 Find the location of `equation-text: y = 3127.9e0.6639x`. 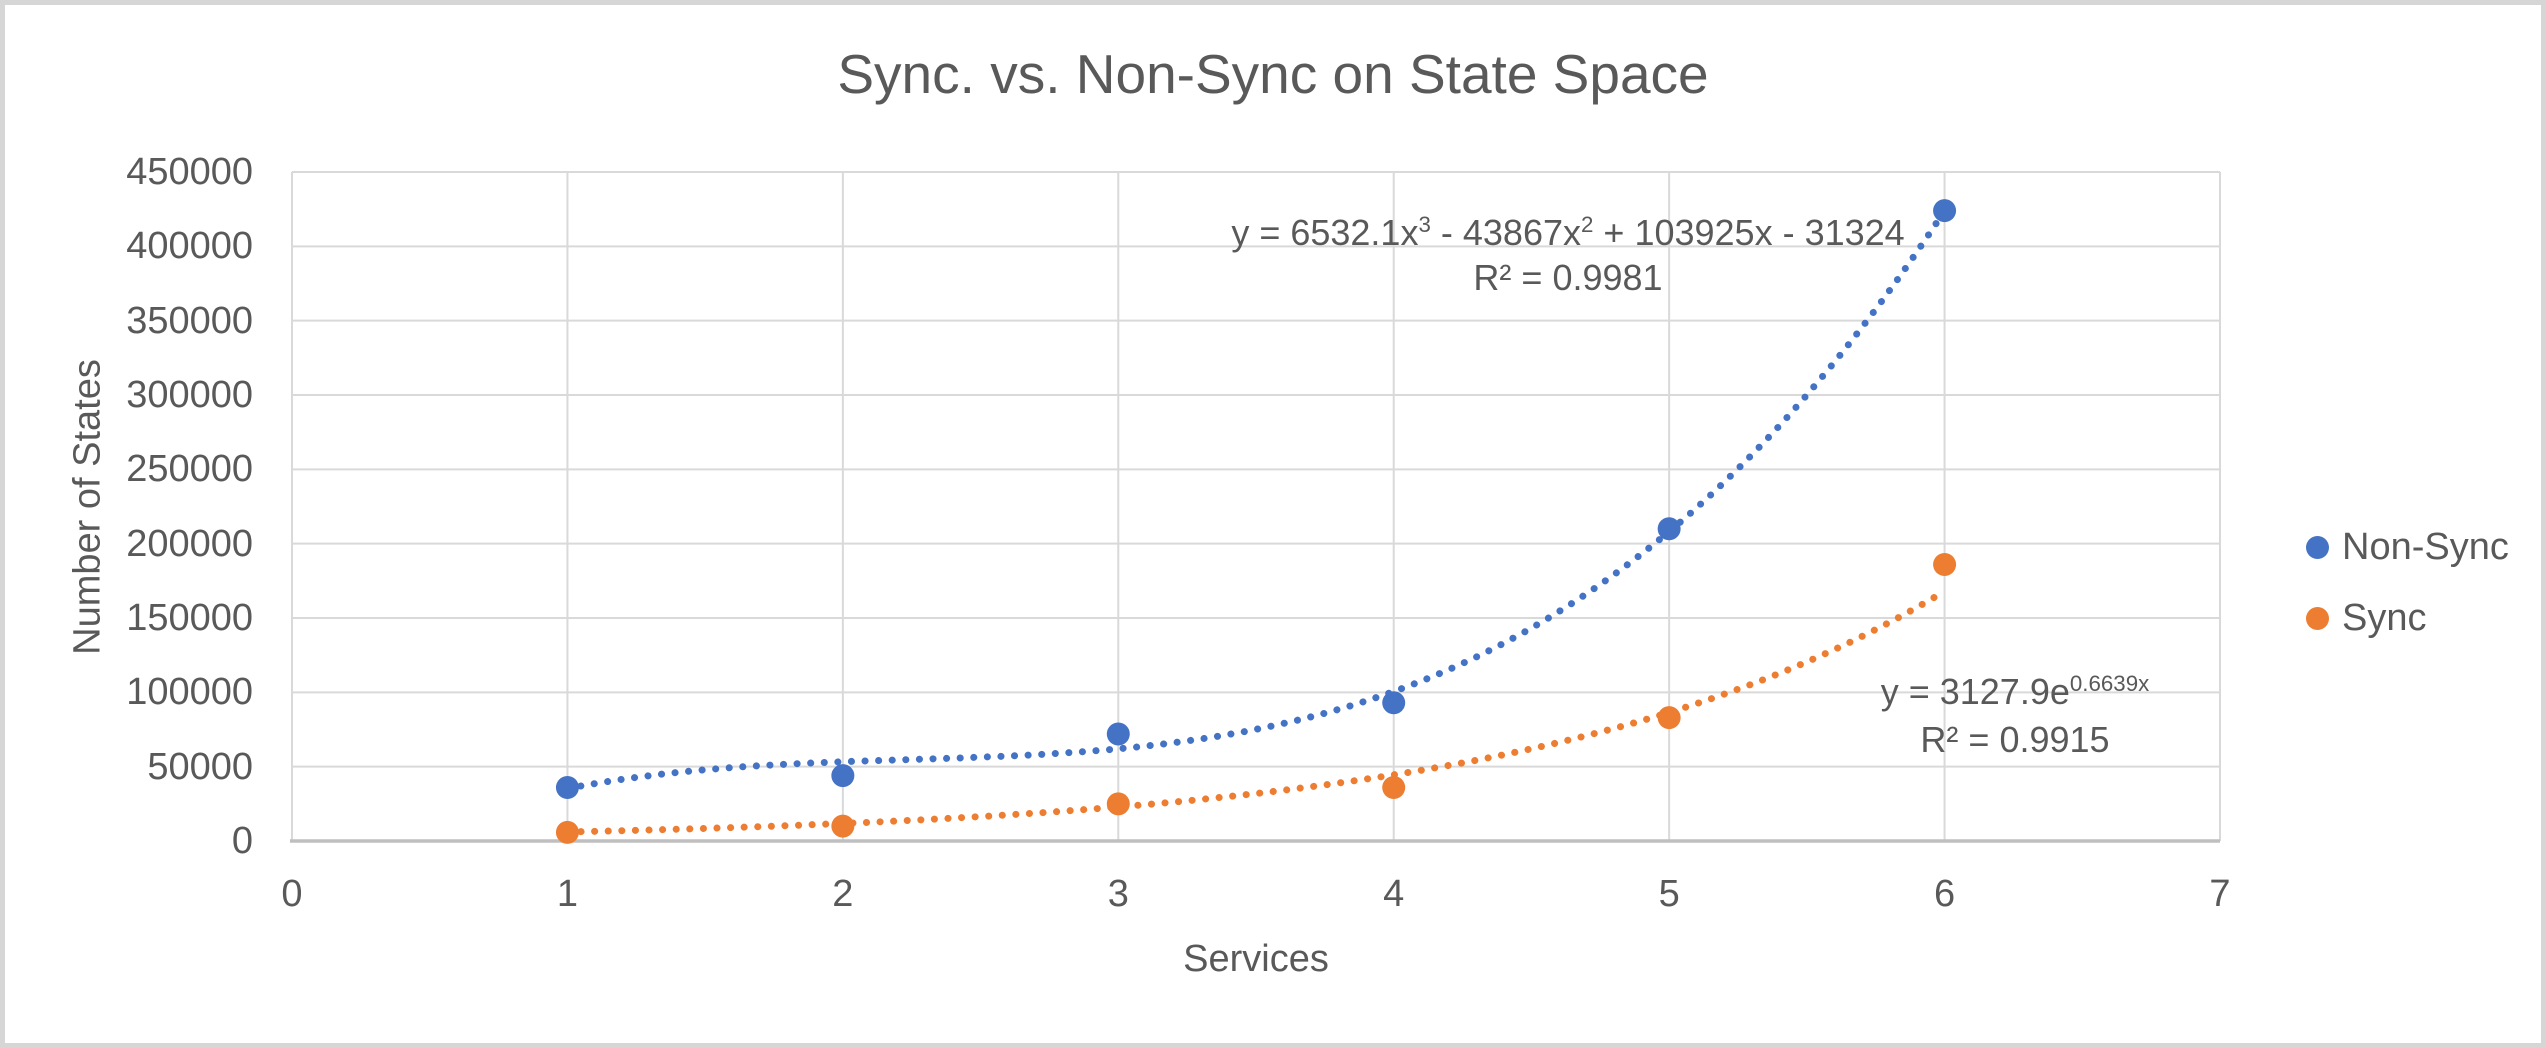

equation-text: y = 3127.9e0.6639x is located at coordinates (2015, 691).